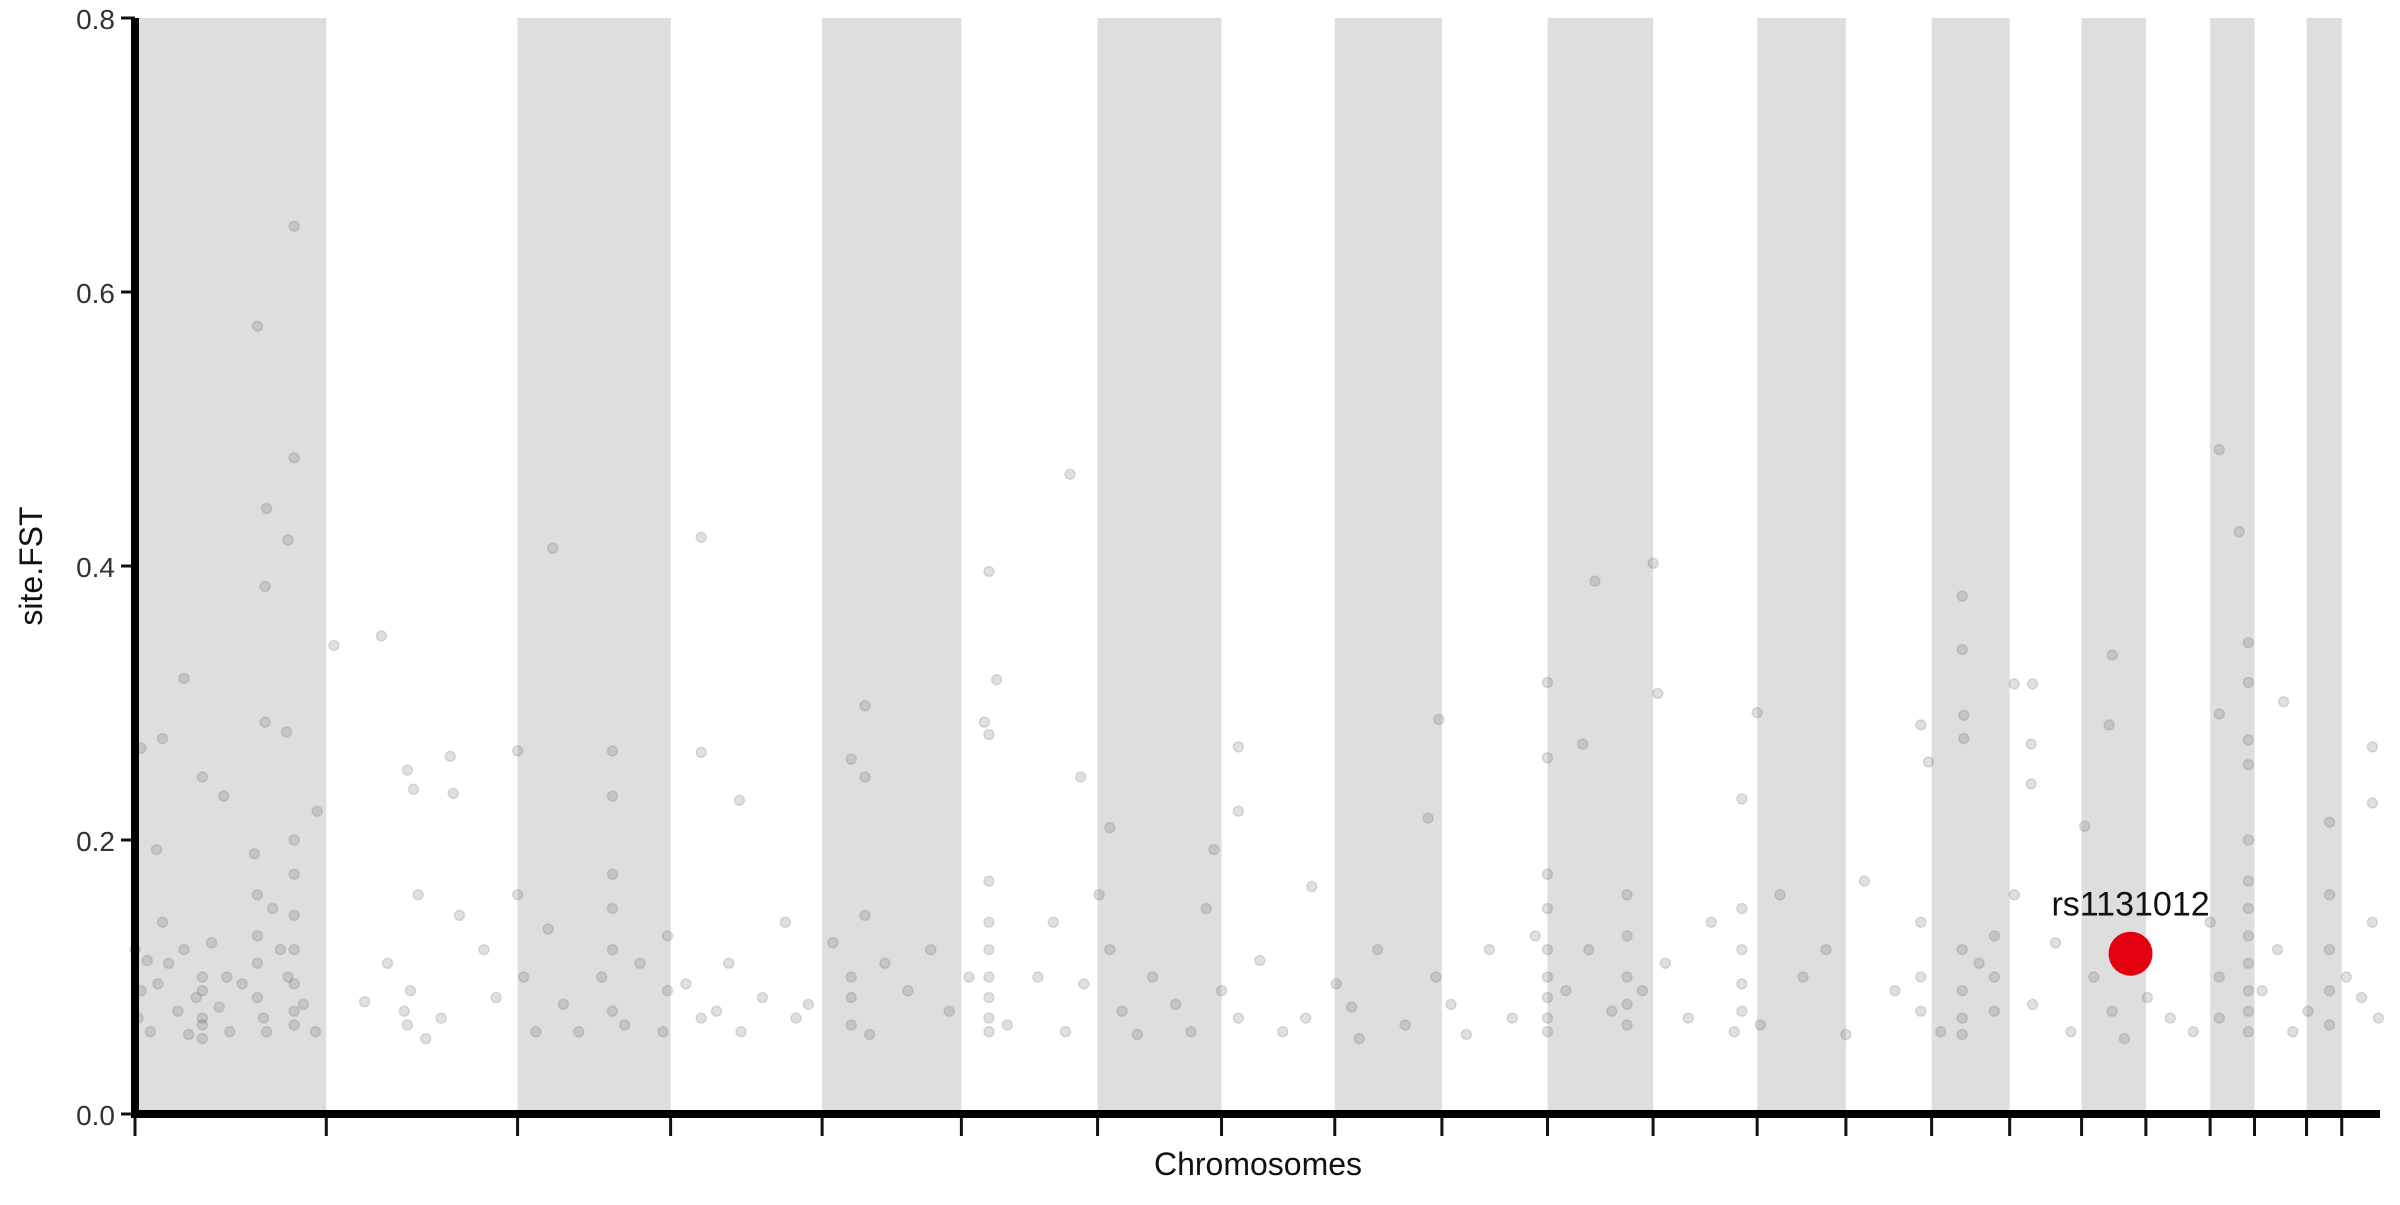 The height and width of the screenshot is (1205, 2400). What do you see at coordinates (95, 567) in the screenshot?
I see `y-tick-label: 0.4` at bounding box center [95, 567].